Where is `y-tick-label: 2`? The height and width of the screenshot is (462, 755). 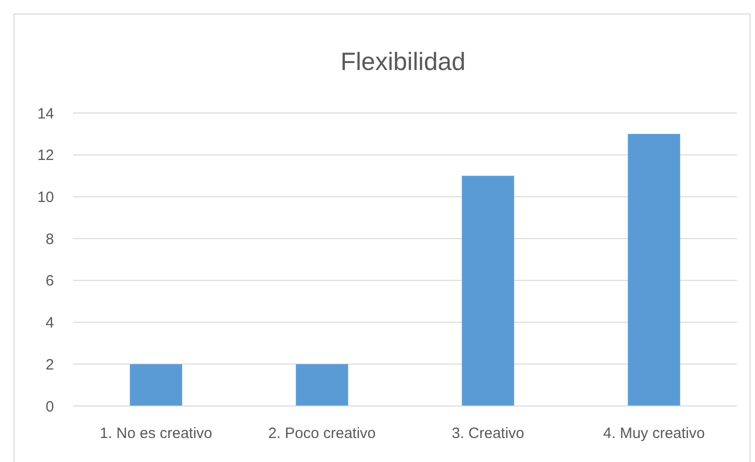 y-tick-label: 2 is located at coordinates (50, 365).